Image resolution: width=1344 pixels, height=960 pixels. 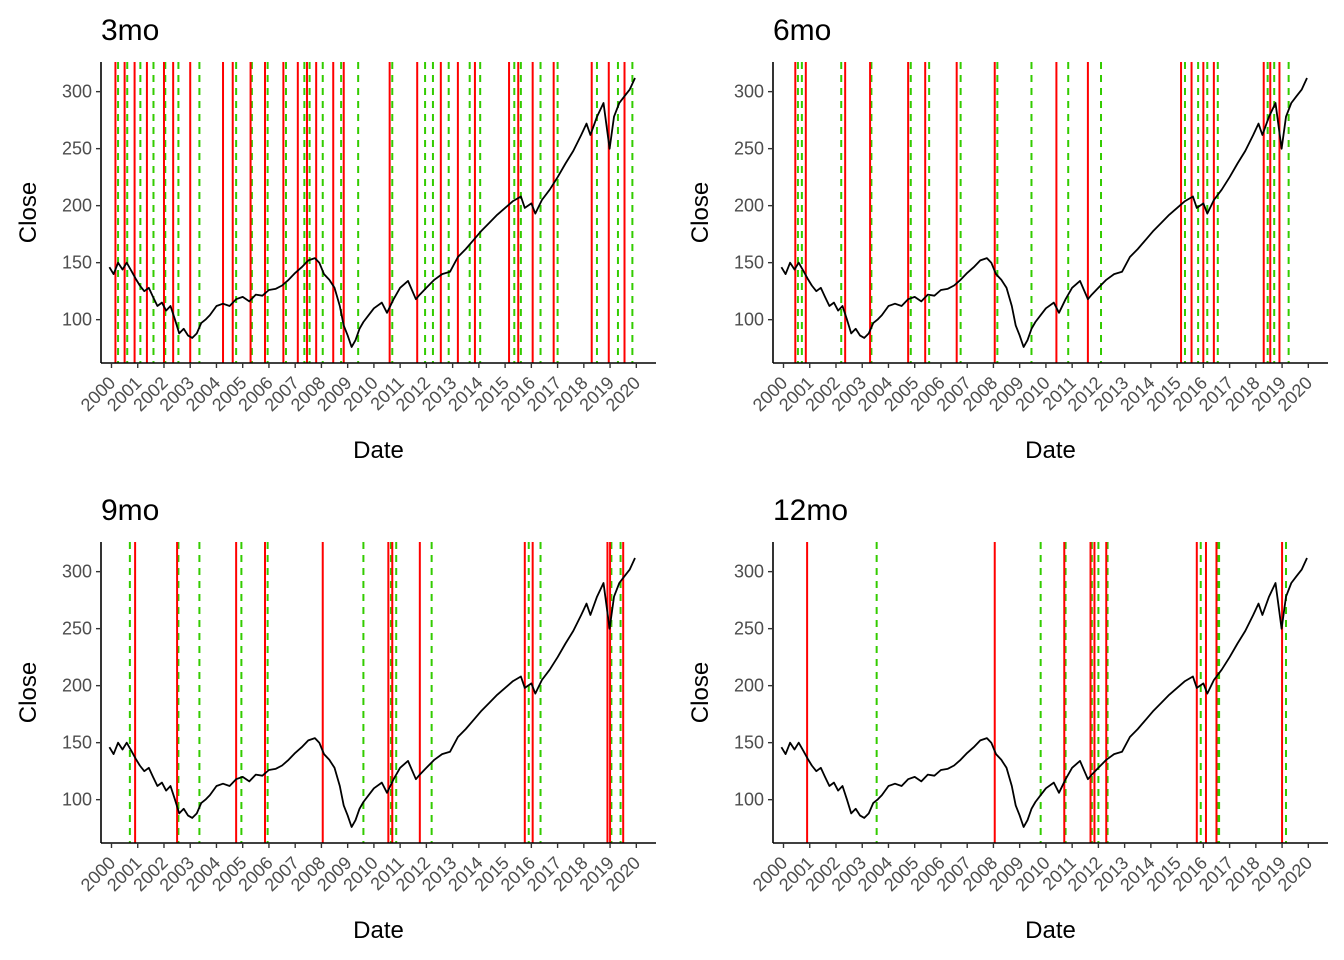 What do you see at coordinates (810, 510) in the screenshot?
I see `panel-title: 12mo` at bounding box center [810, 510].